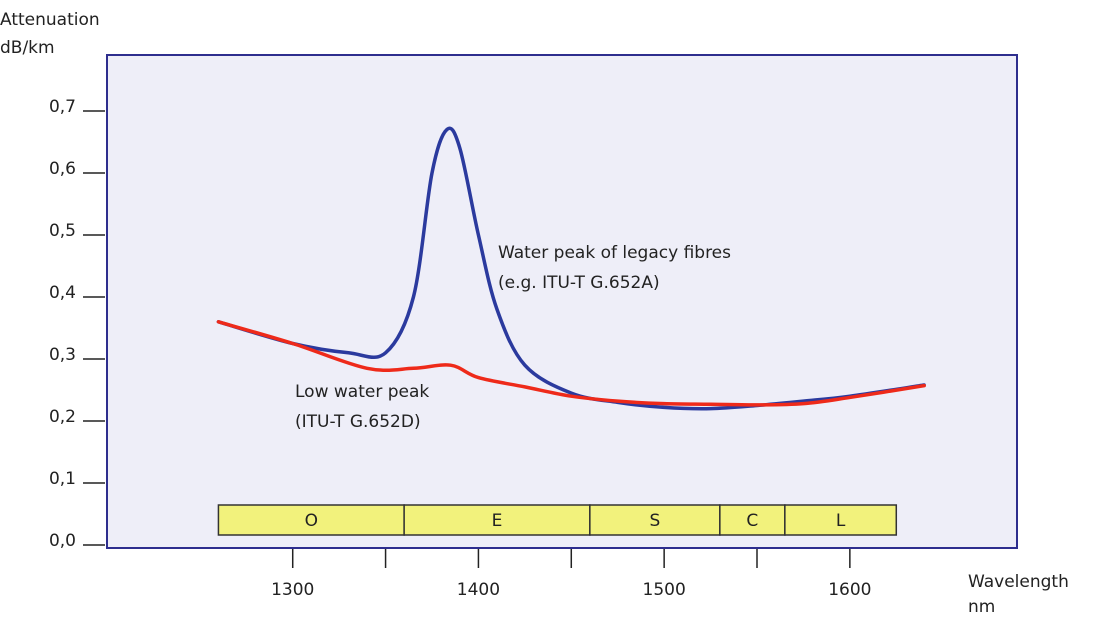  Describe the element at coordinates (849, 590) in the screenshot. I see `x-tick-label: 1600` at that location.